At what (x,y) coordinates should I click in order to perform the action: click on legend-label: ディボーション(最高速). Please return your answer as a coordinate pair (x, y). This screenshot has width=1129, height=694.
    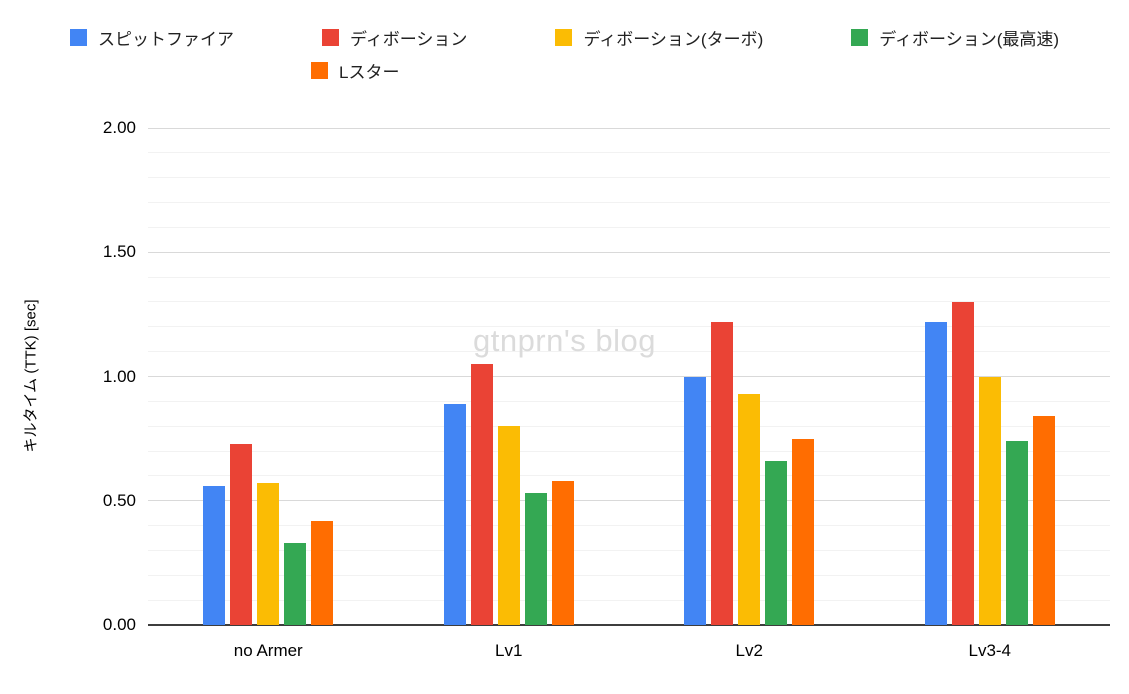
    Looking at the image, I should click on (969, 39).